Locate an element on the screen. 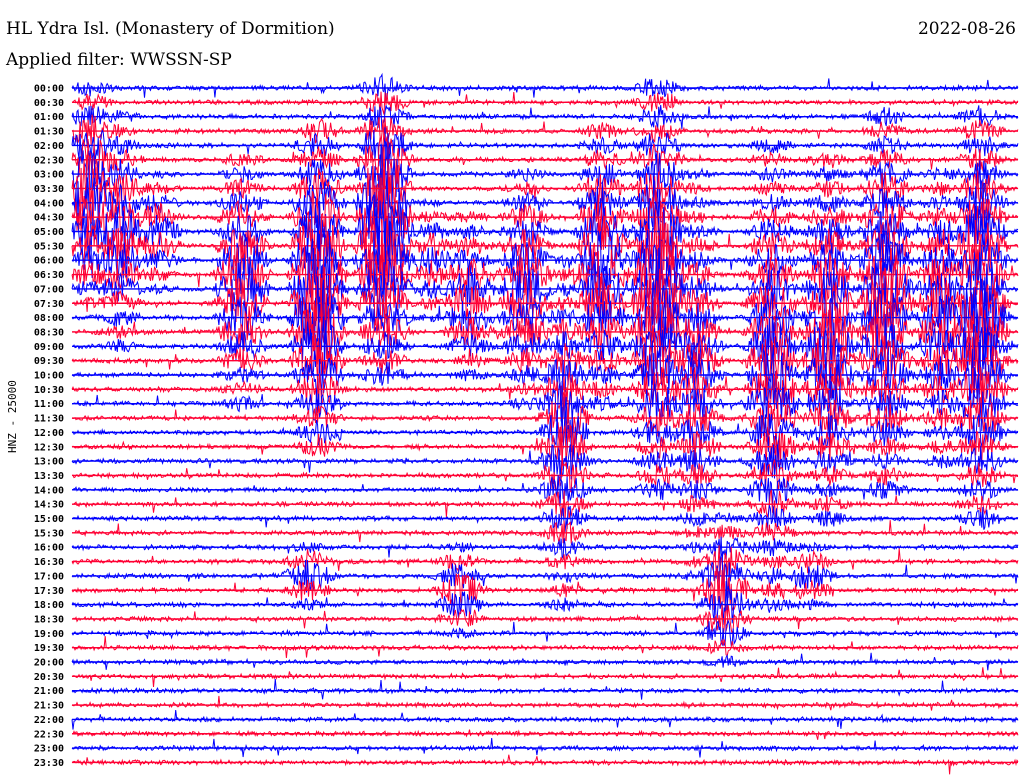 This screenshot has height=780, width=1024. row-time-label: 15:30 is located at coordinates (49, 533).